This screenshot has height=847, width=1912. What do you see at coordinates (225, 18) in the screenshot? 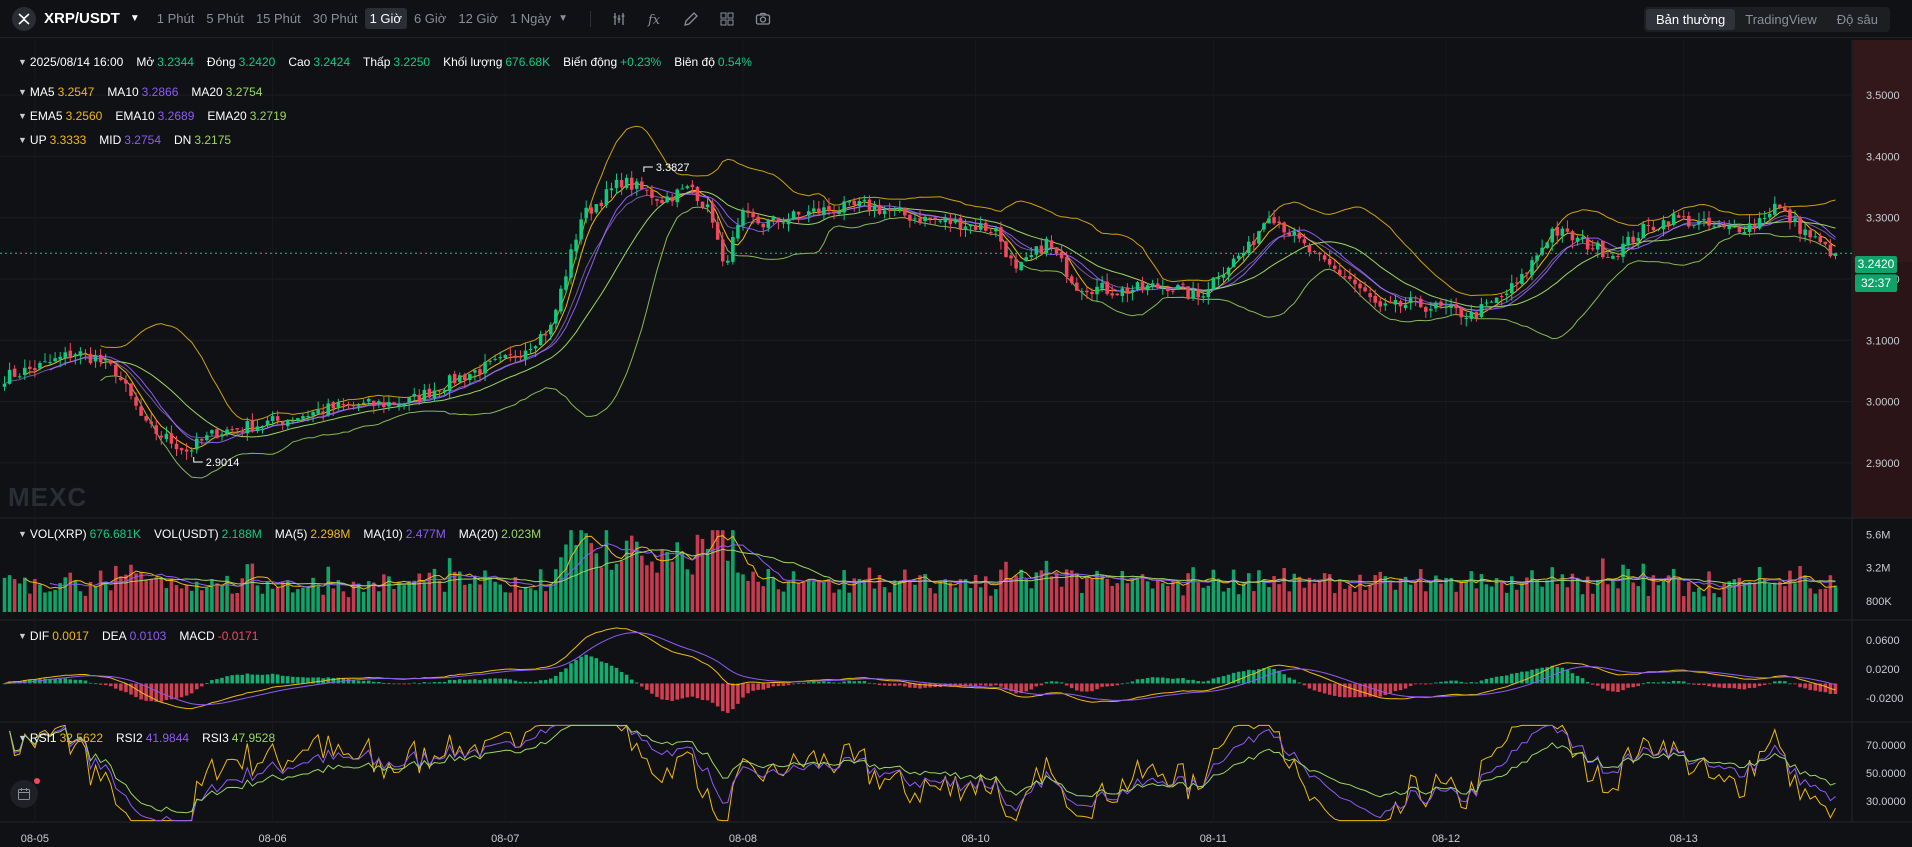
I see `timeframe-5m: 5 Phút` at bounding box center [225, 18].